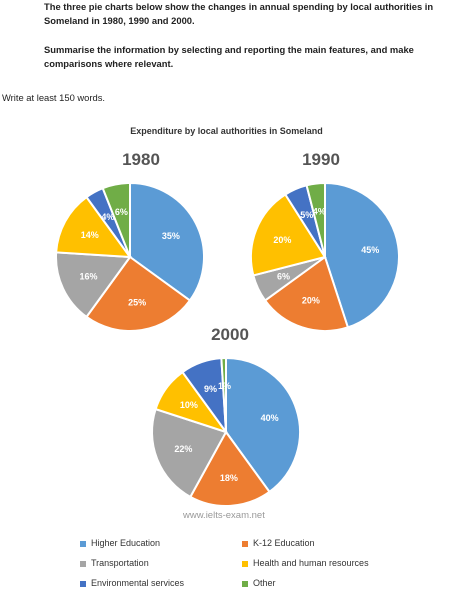 The height and width of the screenshot is (600, 453). Describe the element at coordinates (167, 241) in the screenshot. I see `pie-slice-1980-higher-education` at that location.